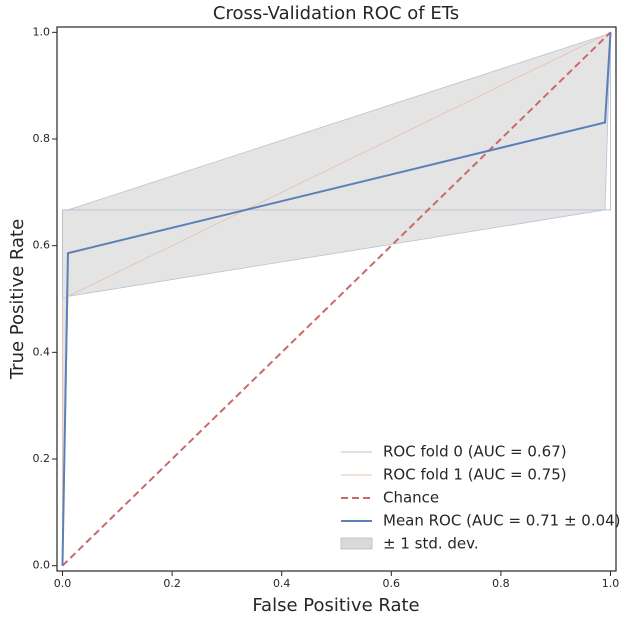 This screenshot has width=628, height=622. Describe the element at coordinates (356, 543) in the screenshot. I see `legend-swatch` at that location.